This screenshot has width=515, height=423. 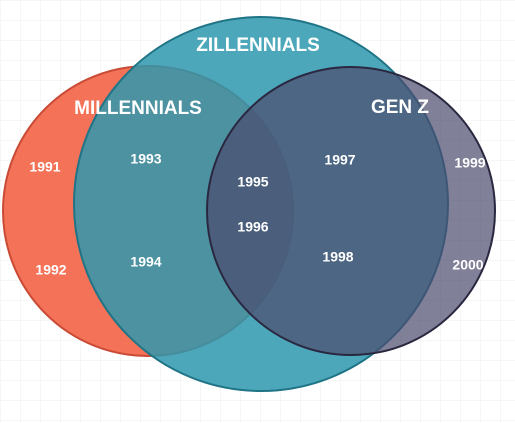 What do you see at coordinates (252, 227) in the screenshot?
I see `year: 1996` at bounding box center [252, 227].